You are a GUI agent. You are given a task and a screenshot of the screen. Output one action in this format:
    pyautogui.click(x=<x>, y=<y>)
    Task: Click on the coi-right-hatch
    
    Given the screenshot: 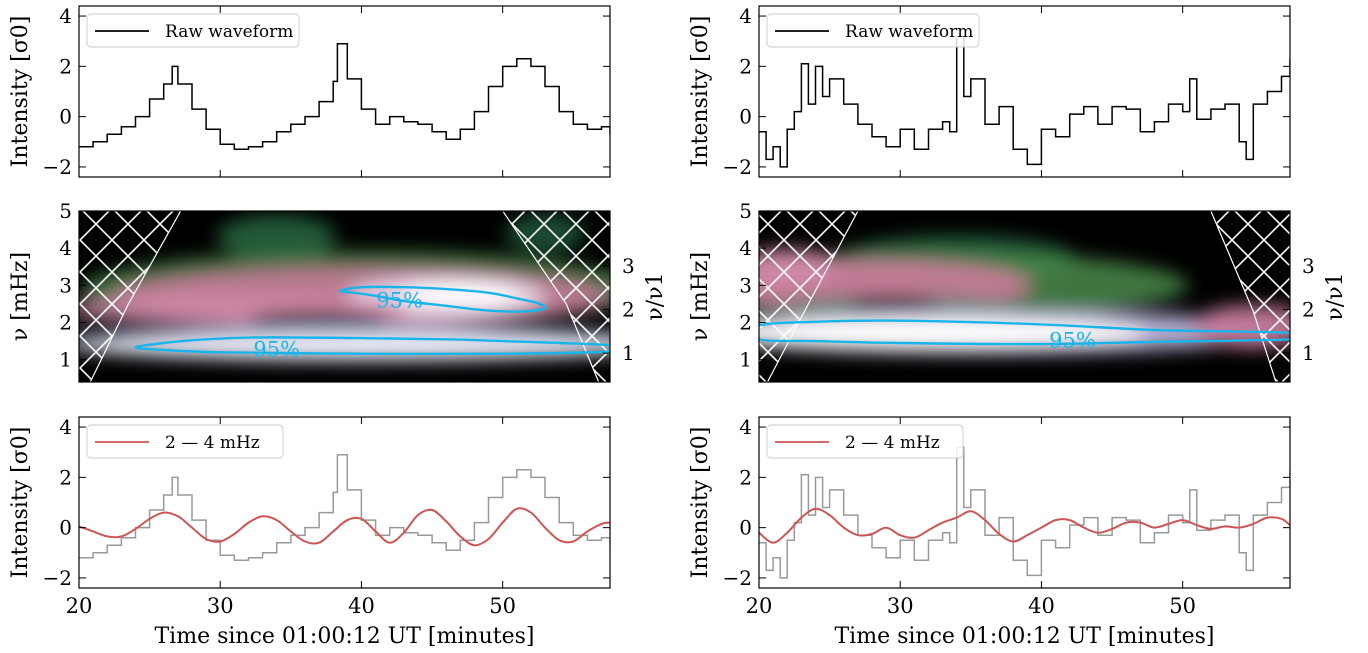 What is the action you would take?
    pyautogui.click(x=556, y=296)
    